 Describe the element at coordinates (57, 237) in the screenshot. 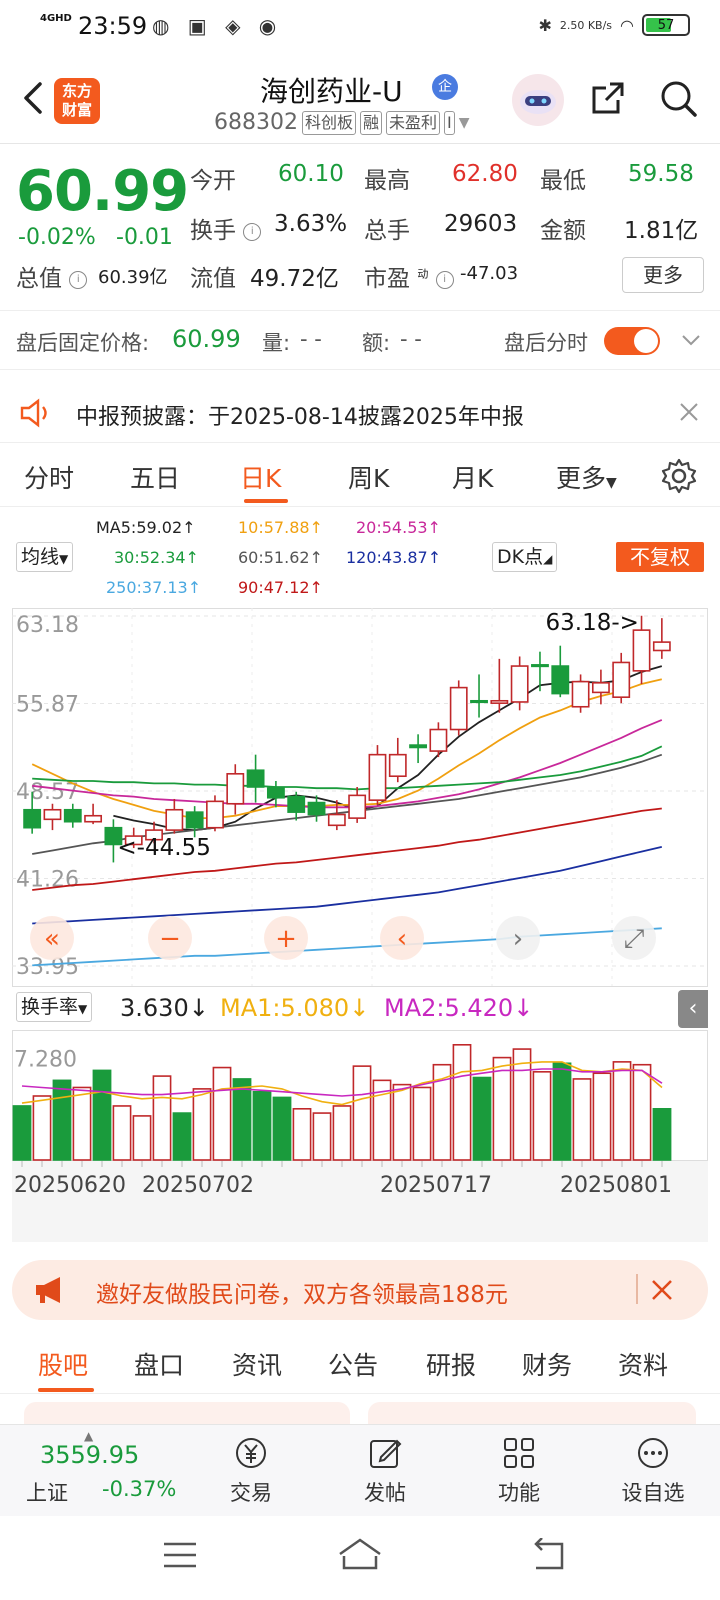

I see `change-percent: -0.02%` at that location.